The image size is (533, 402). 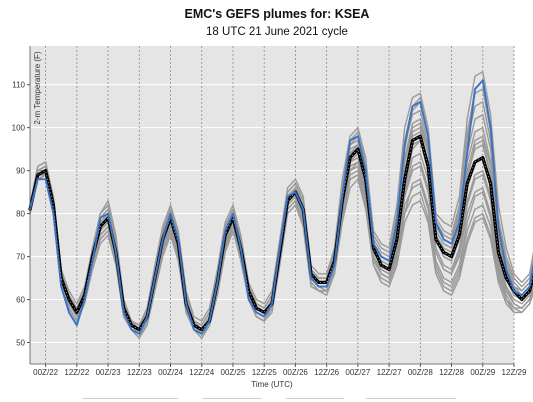 I want to click on x-tick-label: 12Z/24, so click(x=201, y=372).